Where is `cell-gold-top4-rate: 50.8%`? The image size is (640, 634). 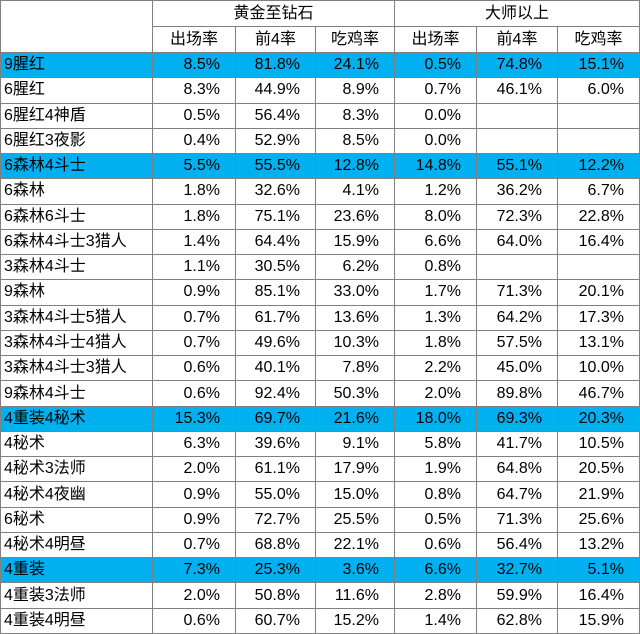
cell-gold-top4-rate: 50.8% is located at coordinates (276, 596).